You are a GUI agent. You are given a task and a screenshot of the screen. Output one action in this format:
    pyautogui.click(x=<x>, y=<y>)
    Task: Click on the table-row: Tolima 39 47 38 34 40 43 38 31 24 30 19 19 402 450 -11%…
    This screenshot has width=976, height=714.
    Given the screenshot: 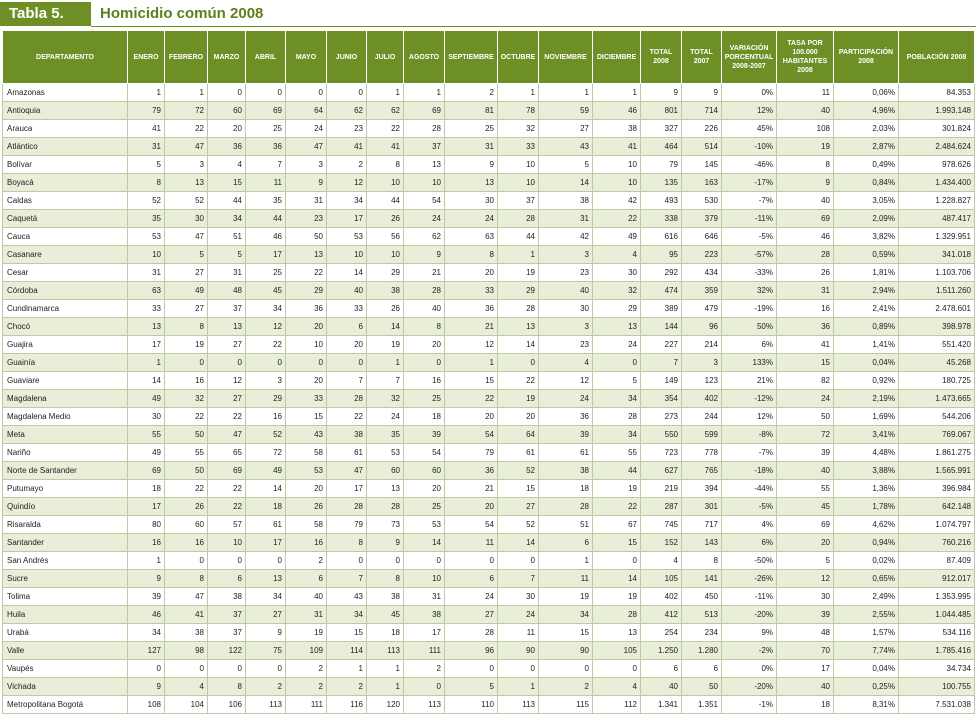 What is the action you would take?
    pyautogui.click(x=488, y=596)
    